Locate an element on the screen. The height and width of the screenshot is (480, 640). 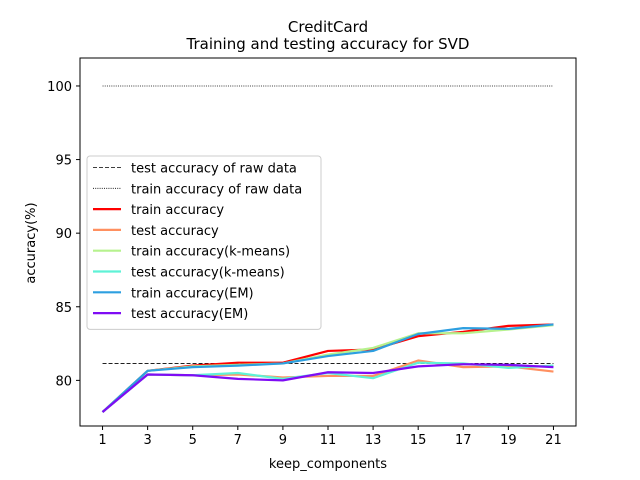
x-tick-label: 13 is located at coordinates (373, 440).